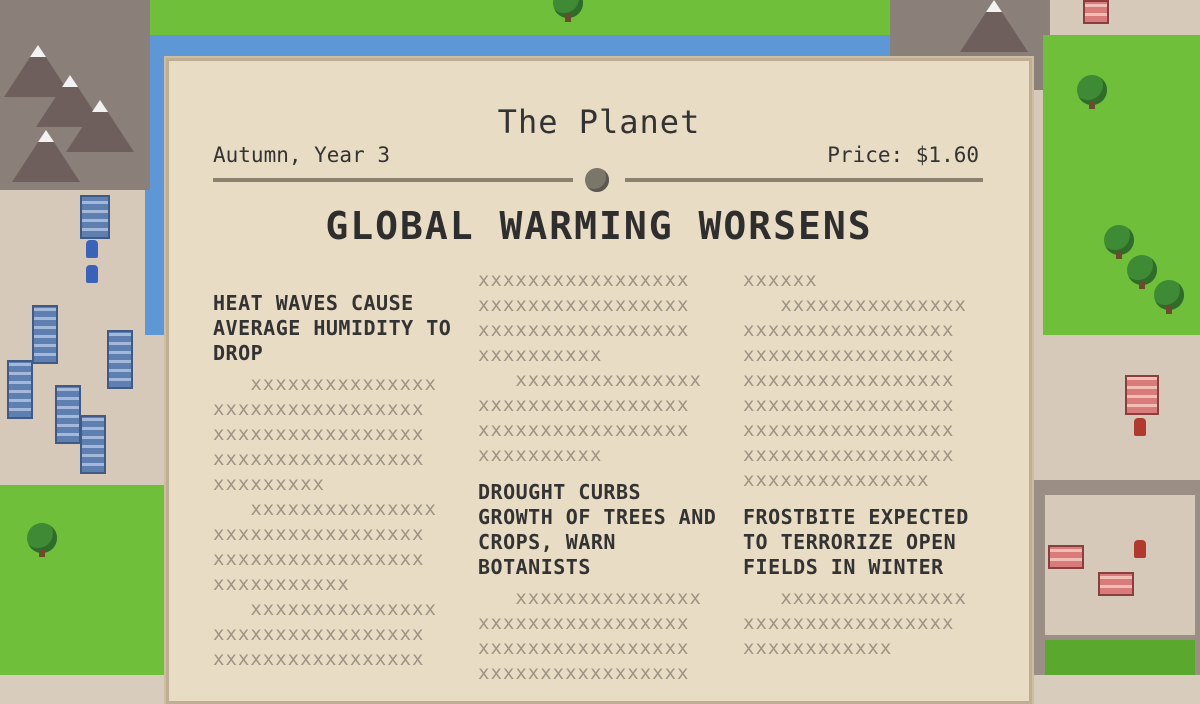 This screenshot has width=1200, height=704. What do you see at coordinates (95, 217) in the screenshot?
I see `factory-building` at bounding box center [95, 217].